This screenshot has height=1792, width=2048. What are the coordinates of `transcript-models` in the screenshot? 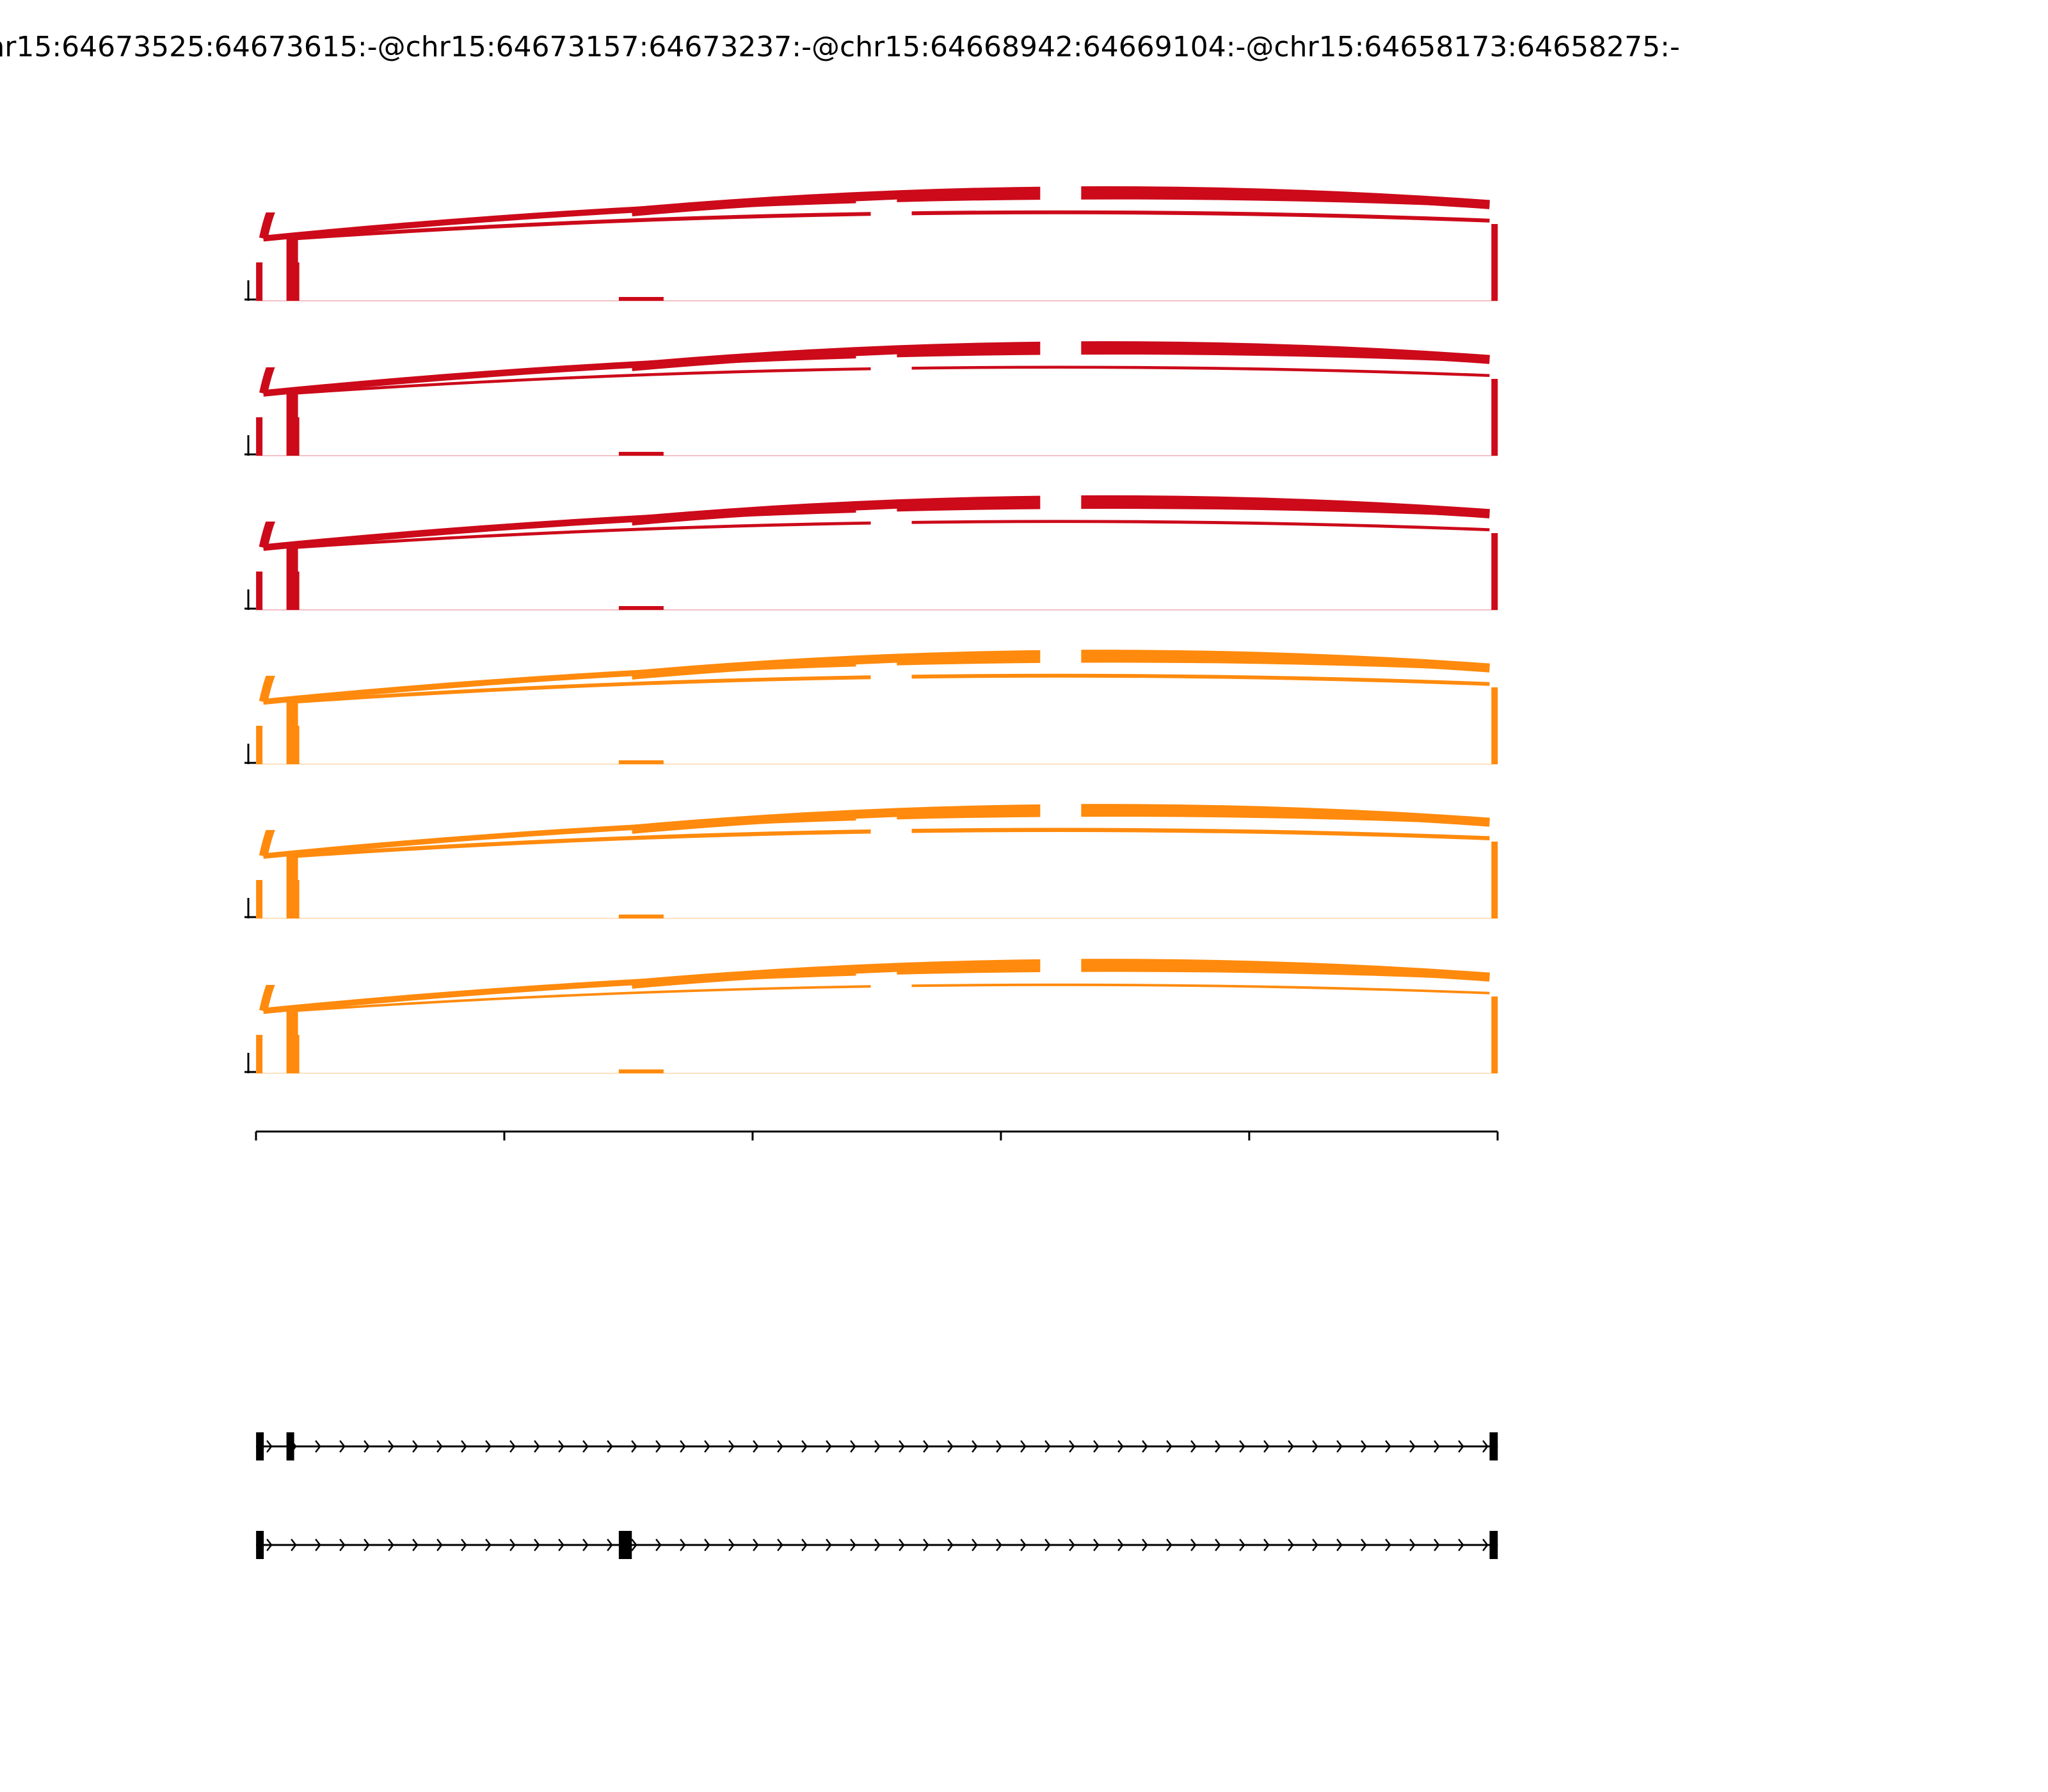 It's located at (877, 1495).